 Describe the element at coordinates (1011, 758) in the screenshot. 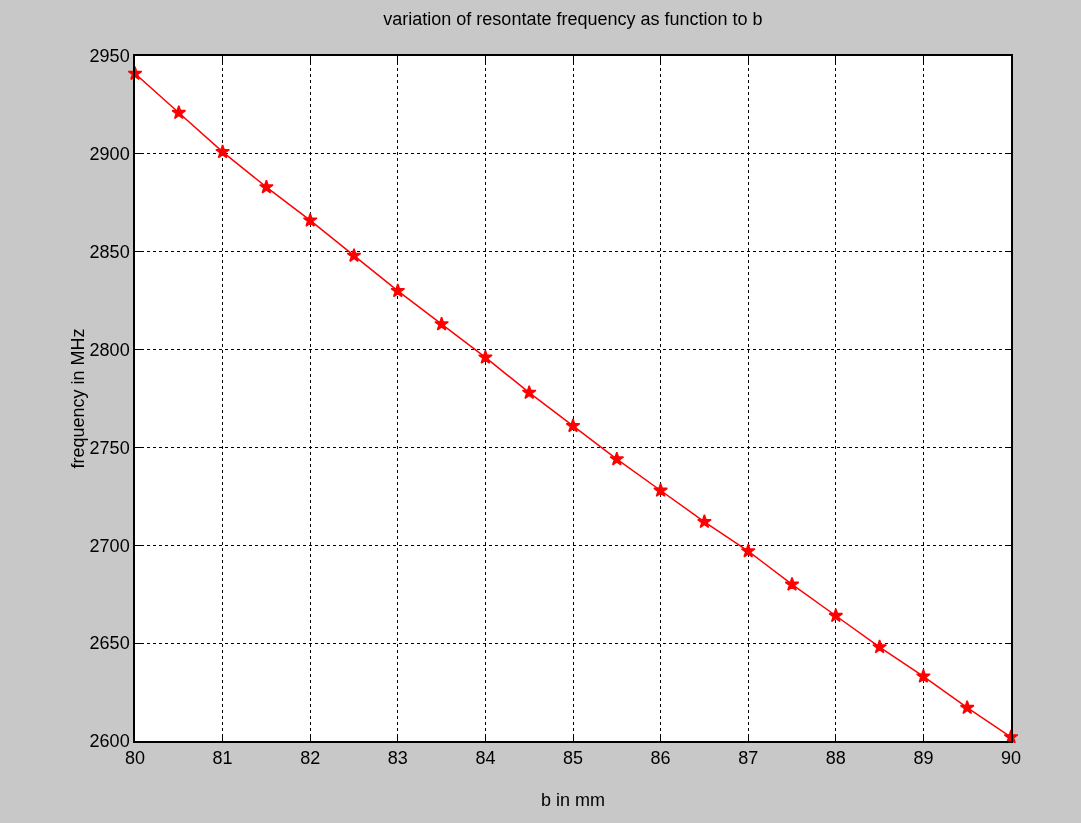

I see `x-tick-label: 90` at that location.